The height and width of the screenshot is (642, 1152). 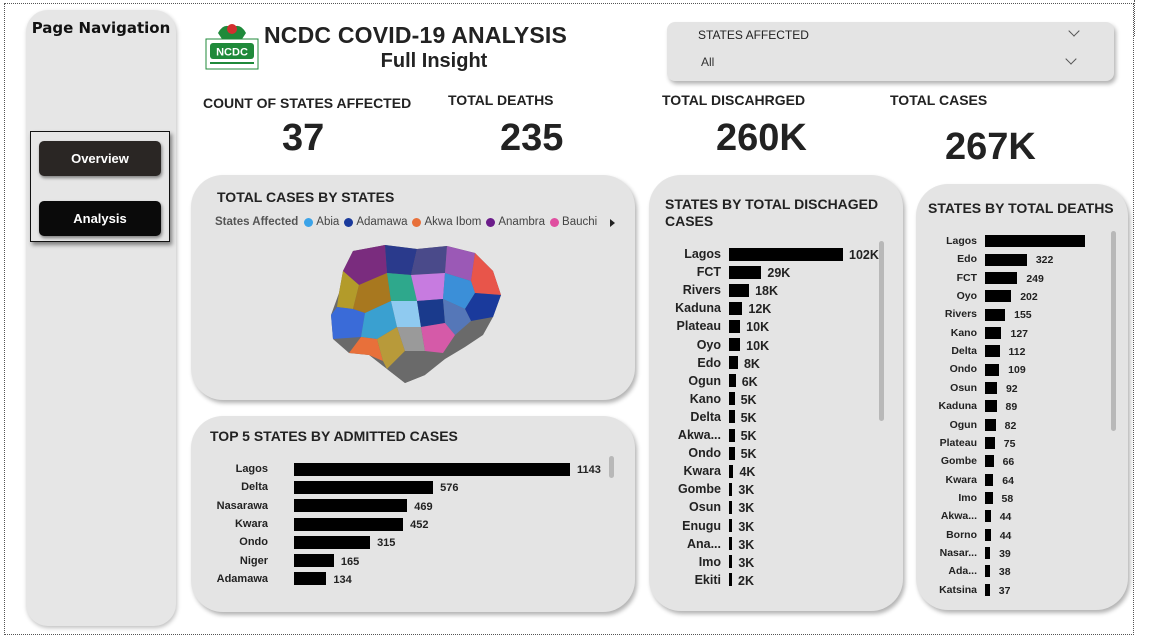 What do you see at coordinates (1016, 535) in the screenshot?
I see `bar-row: Borno 44` at bounding box center [1016, 535].